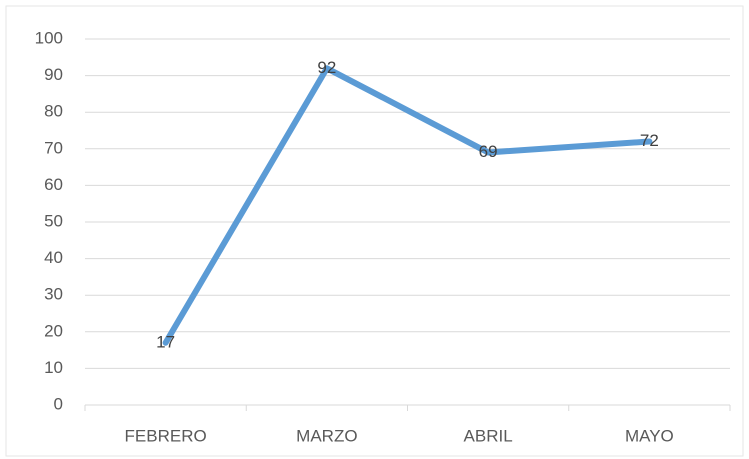 This screenshot has width=749, height=459. I want to click on y-tick-label: 0, so click(58, 403).